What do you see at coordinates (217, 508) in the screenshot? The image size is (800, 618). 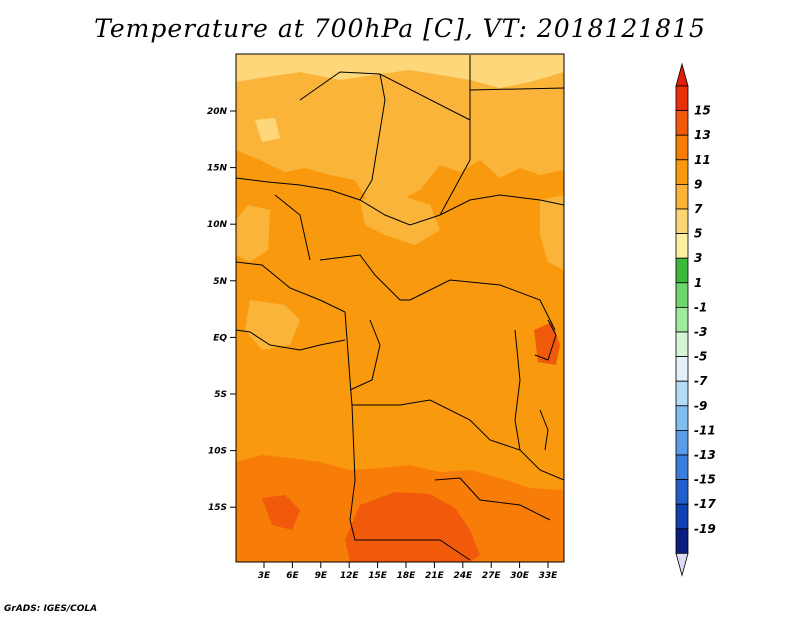 I see `lat-label: 15S` at bounding box center [217, 508].